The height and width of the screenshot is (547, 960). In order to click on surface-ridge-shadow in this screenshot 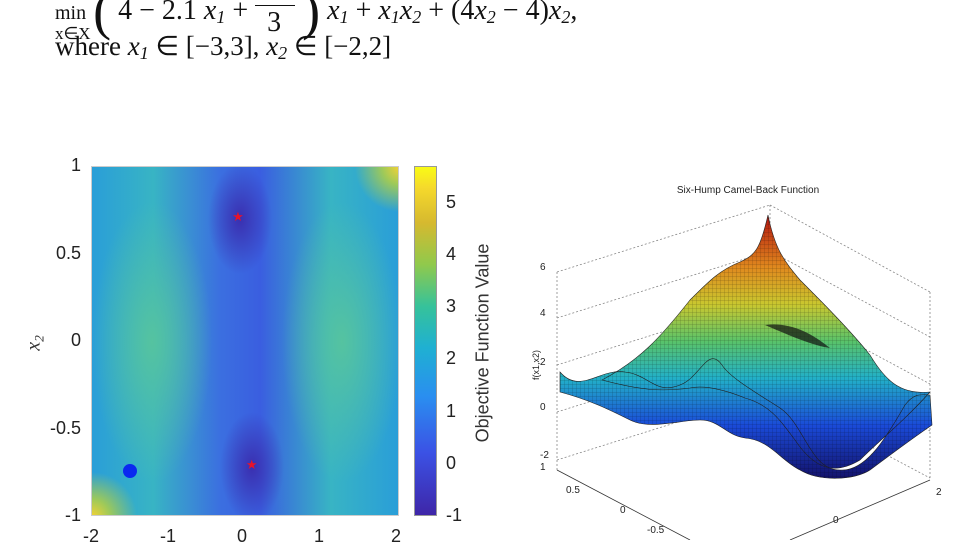, I will do `click(797, 336)`.